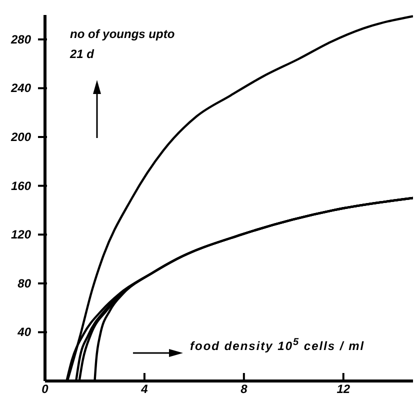 Image resolution: width=416 pixels, height=401 pixels. I want to click on x-tick-label: 8, so click(244, 389).